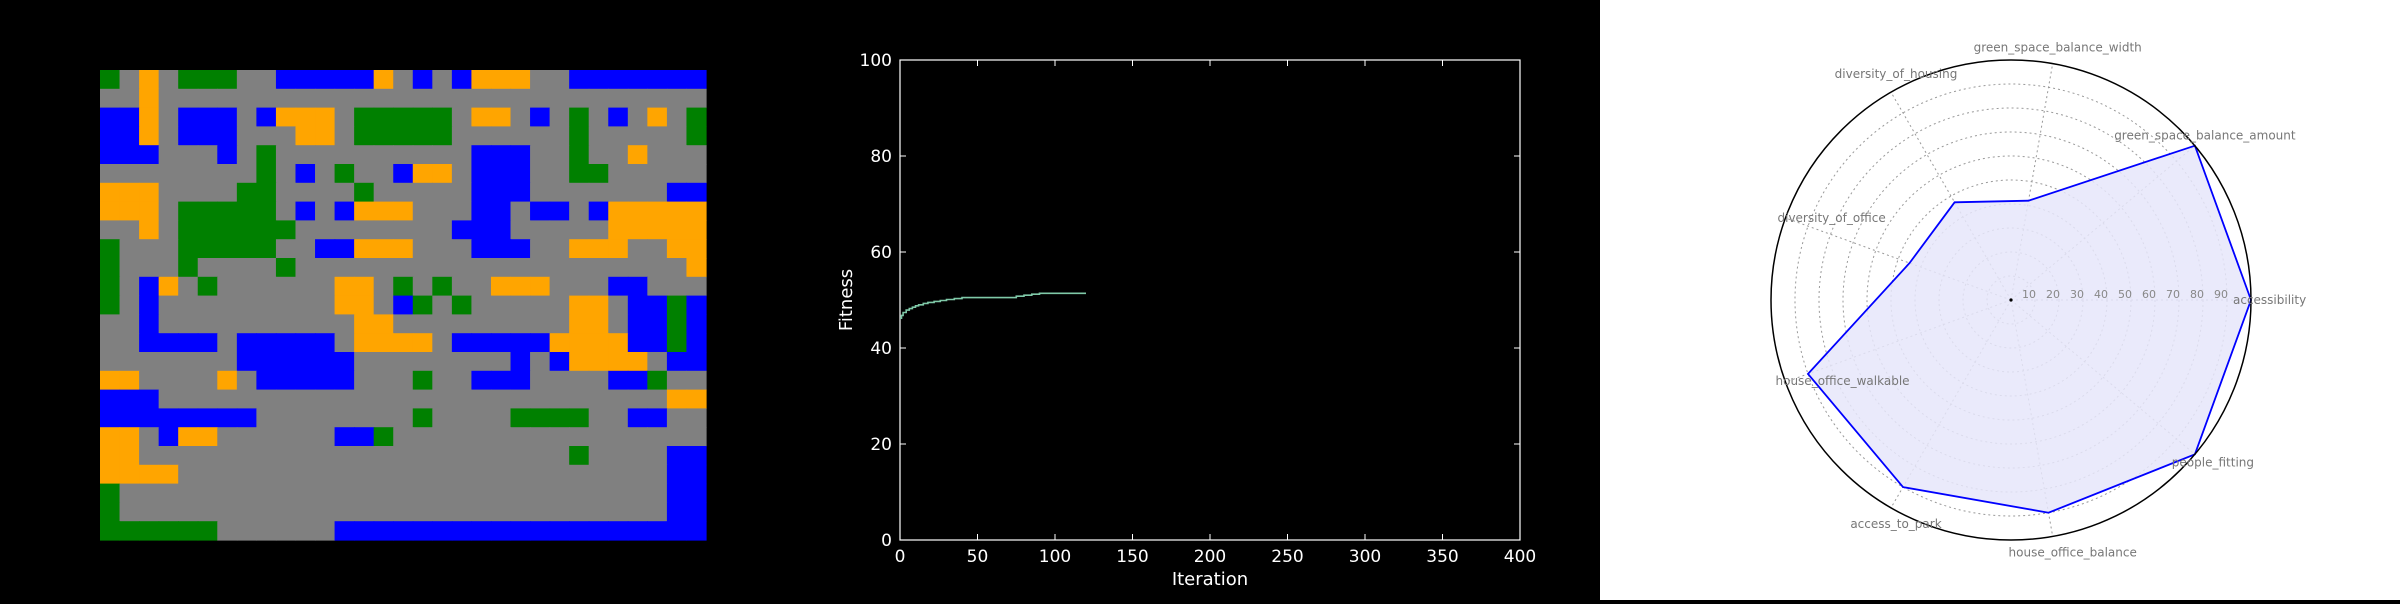 The height and width of the screenshot is (604, 2400). What do you see at coordinates (2173, 294) in the screenshot?
I see `radial-tick-label: 70` at bounding box center [2173, 294].